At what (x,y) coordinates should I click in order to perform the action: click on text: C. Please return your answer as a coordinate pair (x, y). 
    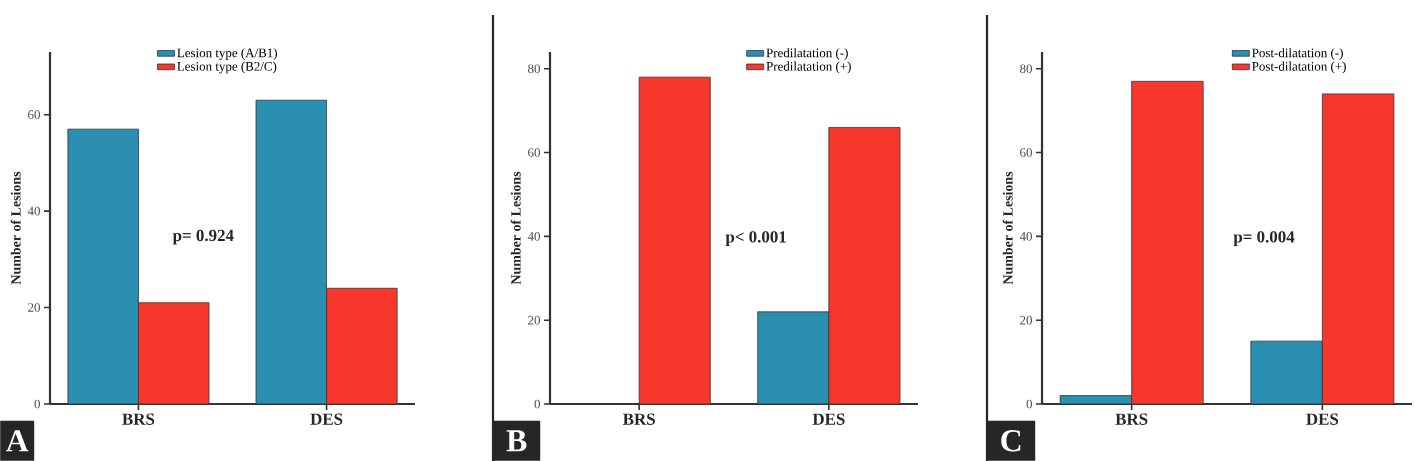
    Looking at the image, I should click on (1011, 441).